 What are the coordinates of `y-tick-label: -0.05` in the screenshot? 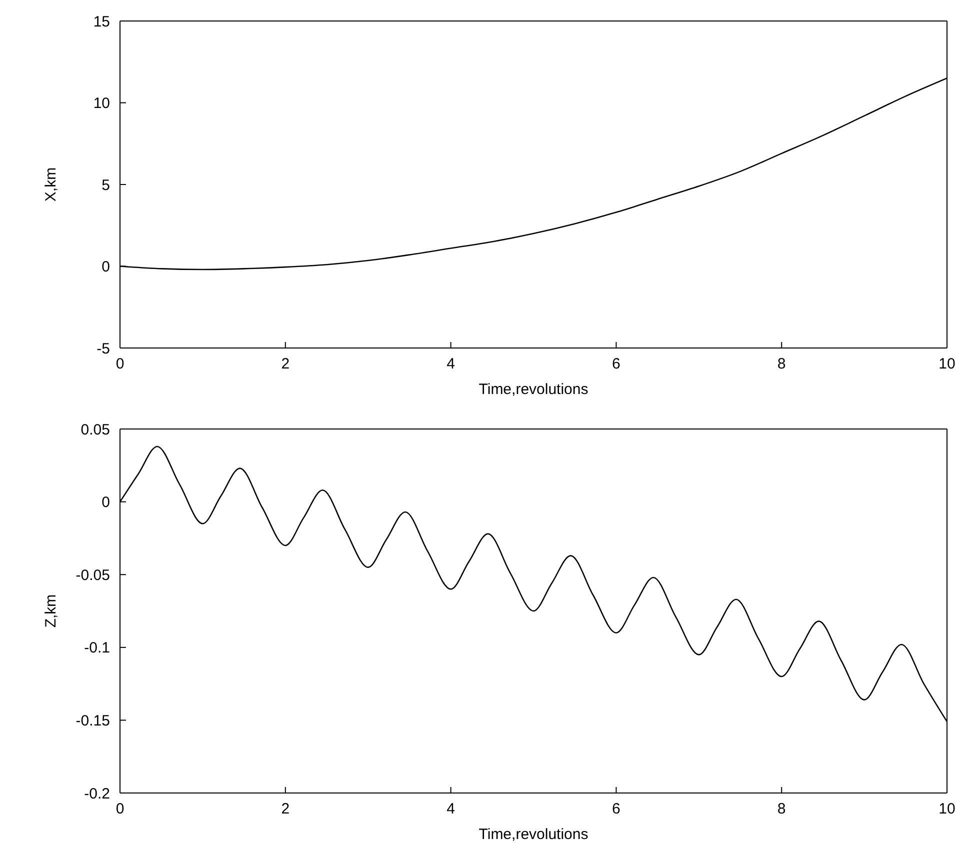 It's located at (93, 575).